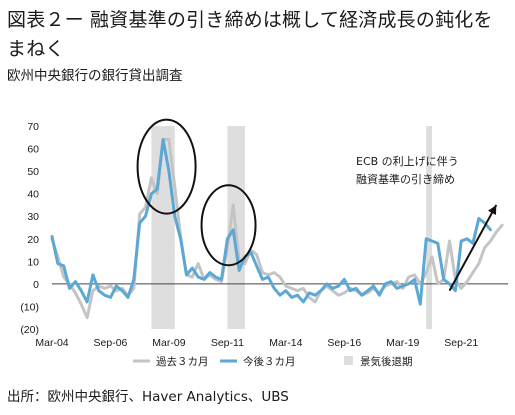 This screenshot has height=415, width=515. Describe the element at coordinates (285, 343) in the screenshot. I see `x-tick-label: Mar-14` at that location.